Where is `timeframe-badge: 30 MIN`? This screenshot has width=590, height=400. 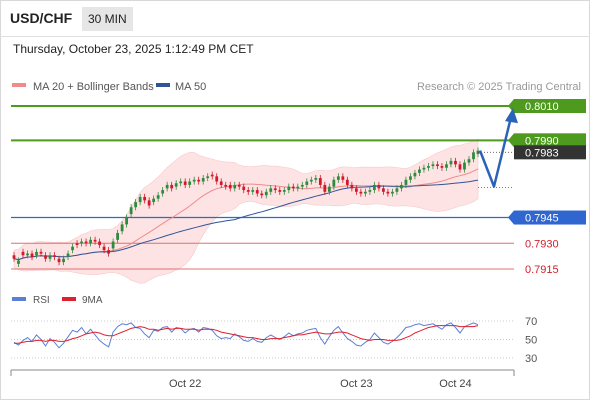
timeframe-badge: 30 MIN is located at coordinates (107, 19).